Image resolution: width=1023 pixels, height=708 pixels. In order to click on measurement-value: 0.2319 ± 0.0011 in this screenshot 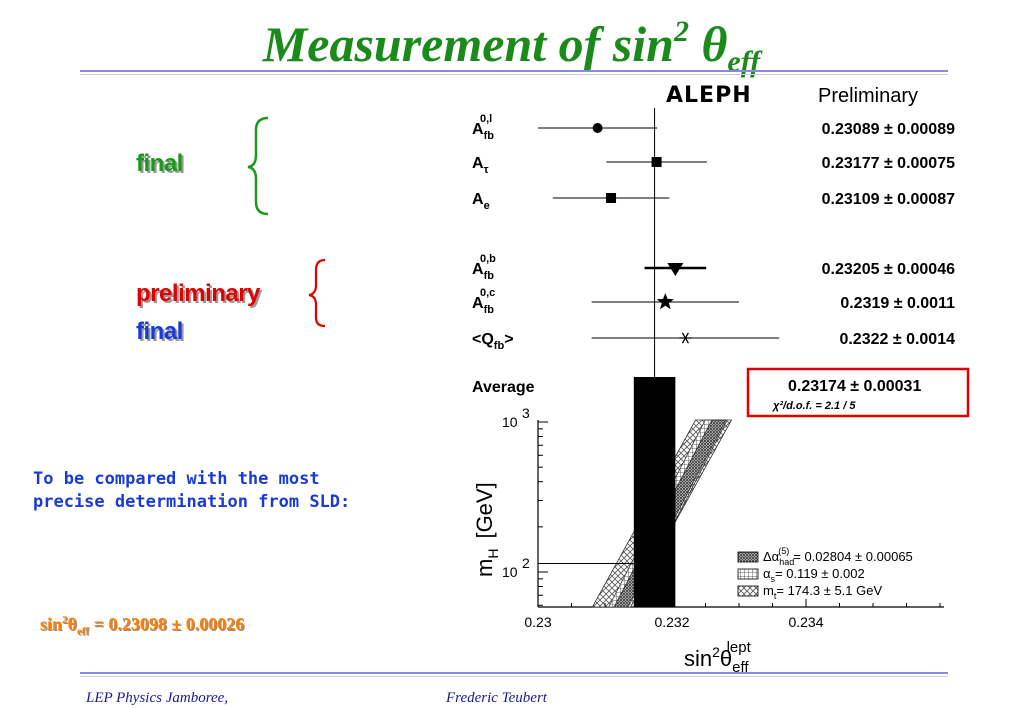, I will do `click(897, 303)`.